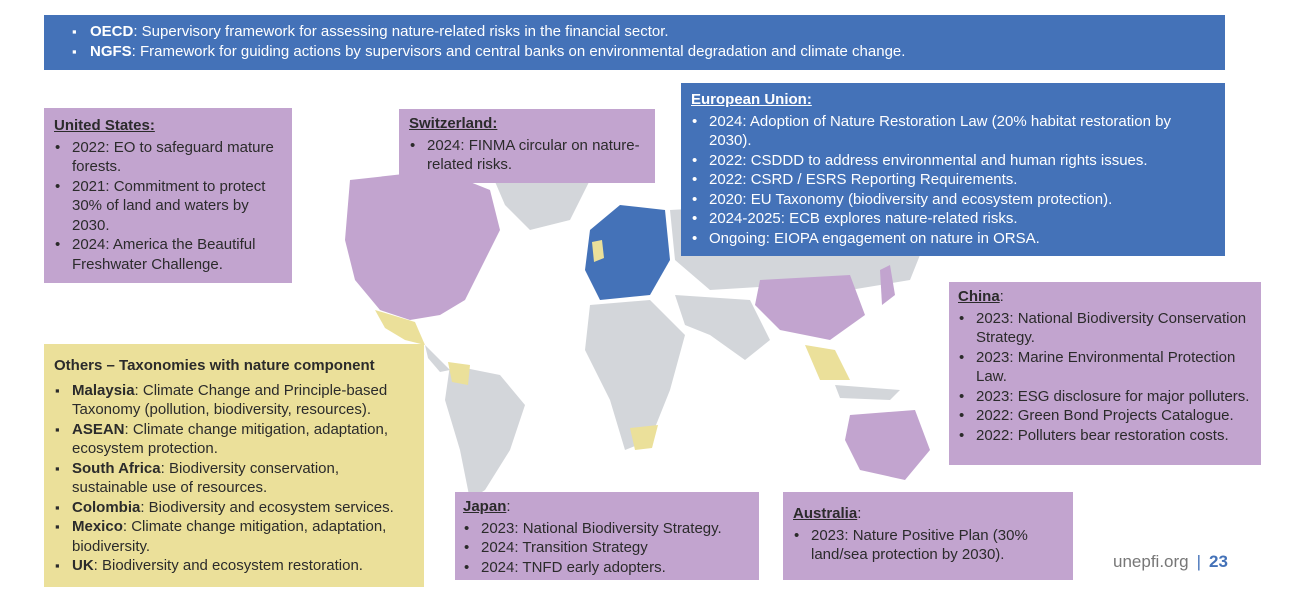 This screenshot has width=1293, height=590. Describe the element at coordinates (422, 245) in the screenshot. I see `map-north-america` at that location.